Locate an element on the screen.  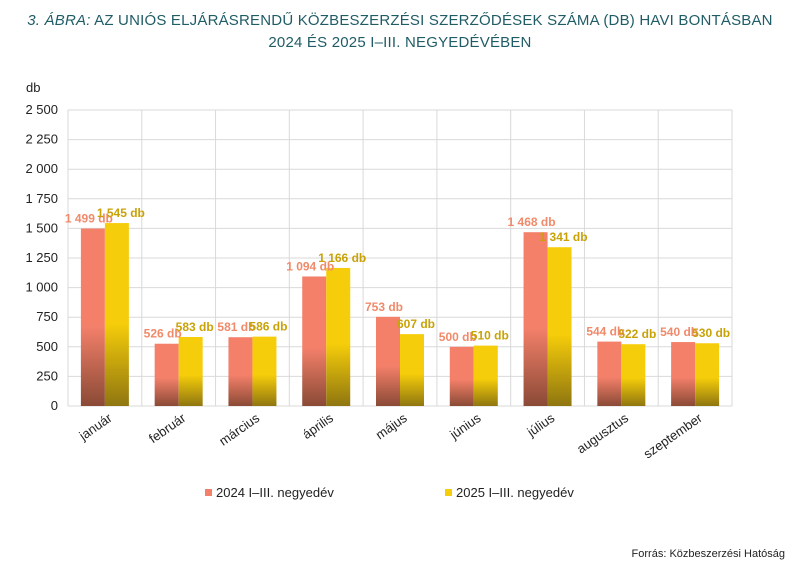
legend-item-2024: 2024 I–III. negyedév is located at coordinates (269, 492).